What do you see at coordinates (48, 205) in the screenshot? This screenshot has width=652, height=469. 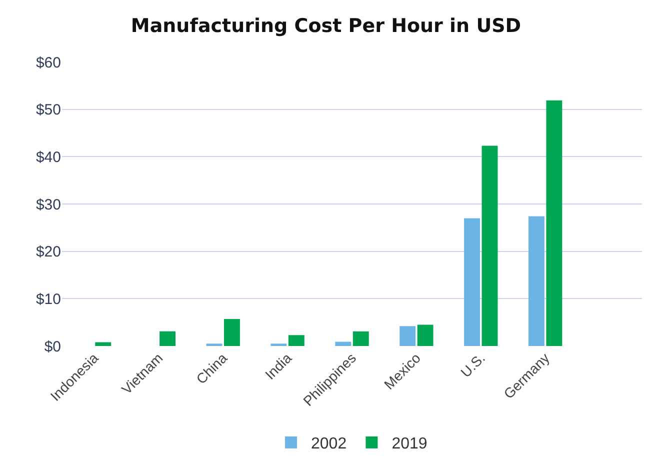 I see `y-tick-label: $30` at bounding box center [48, 205].